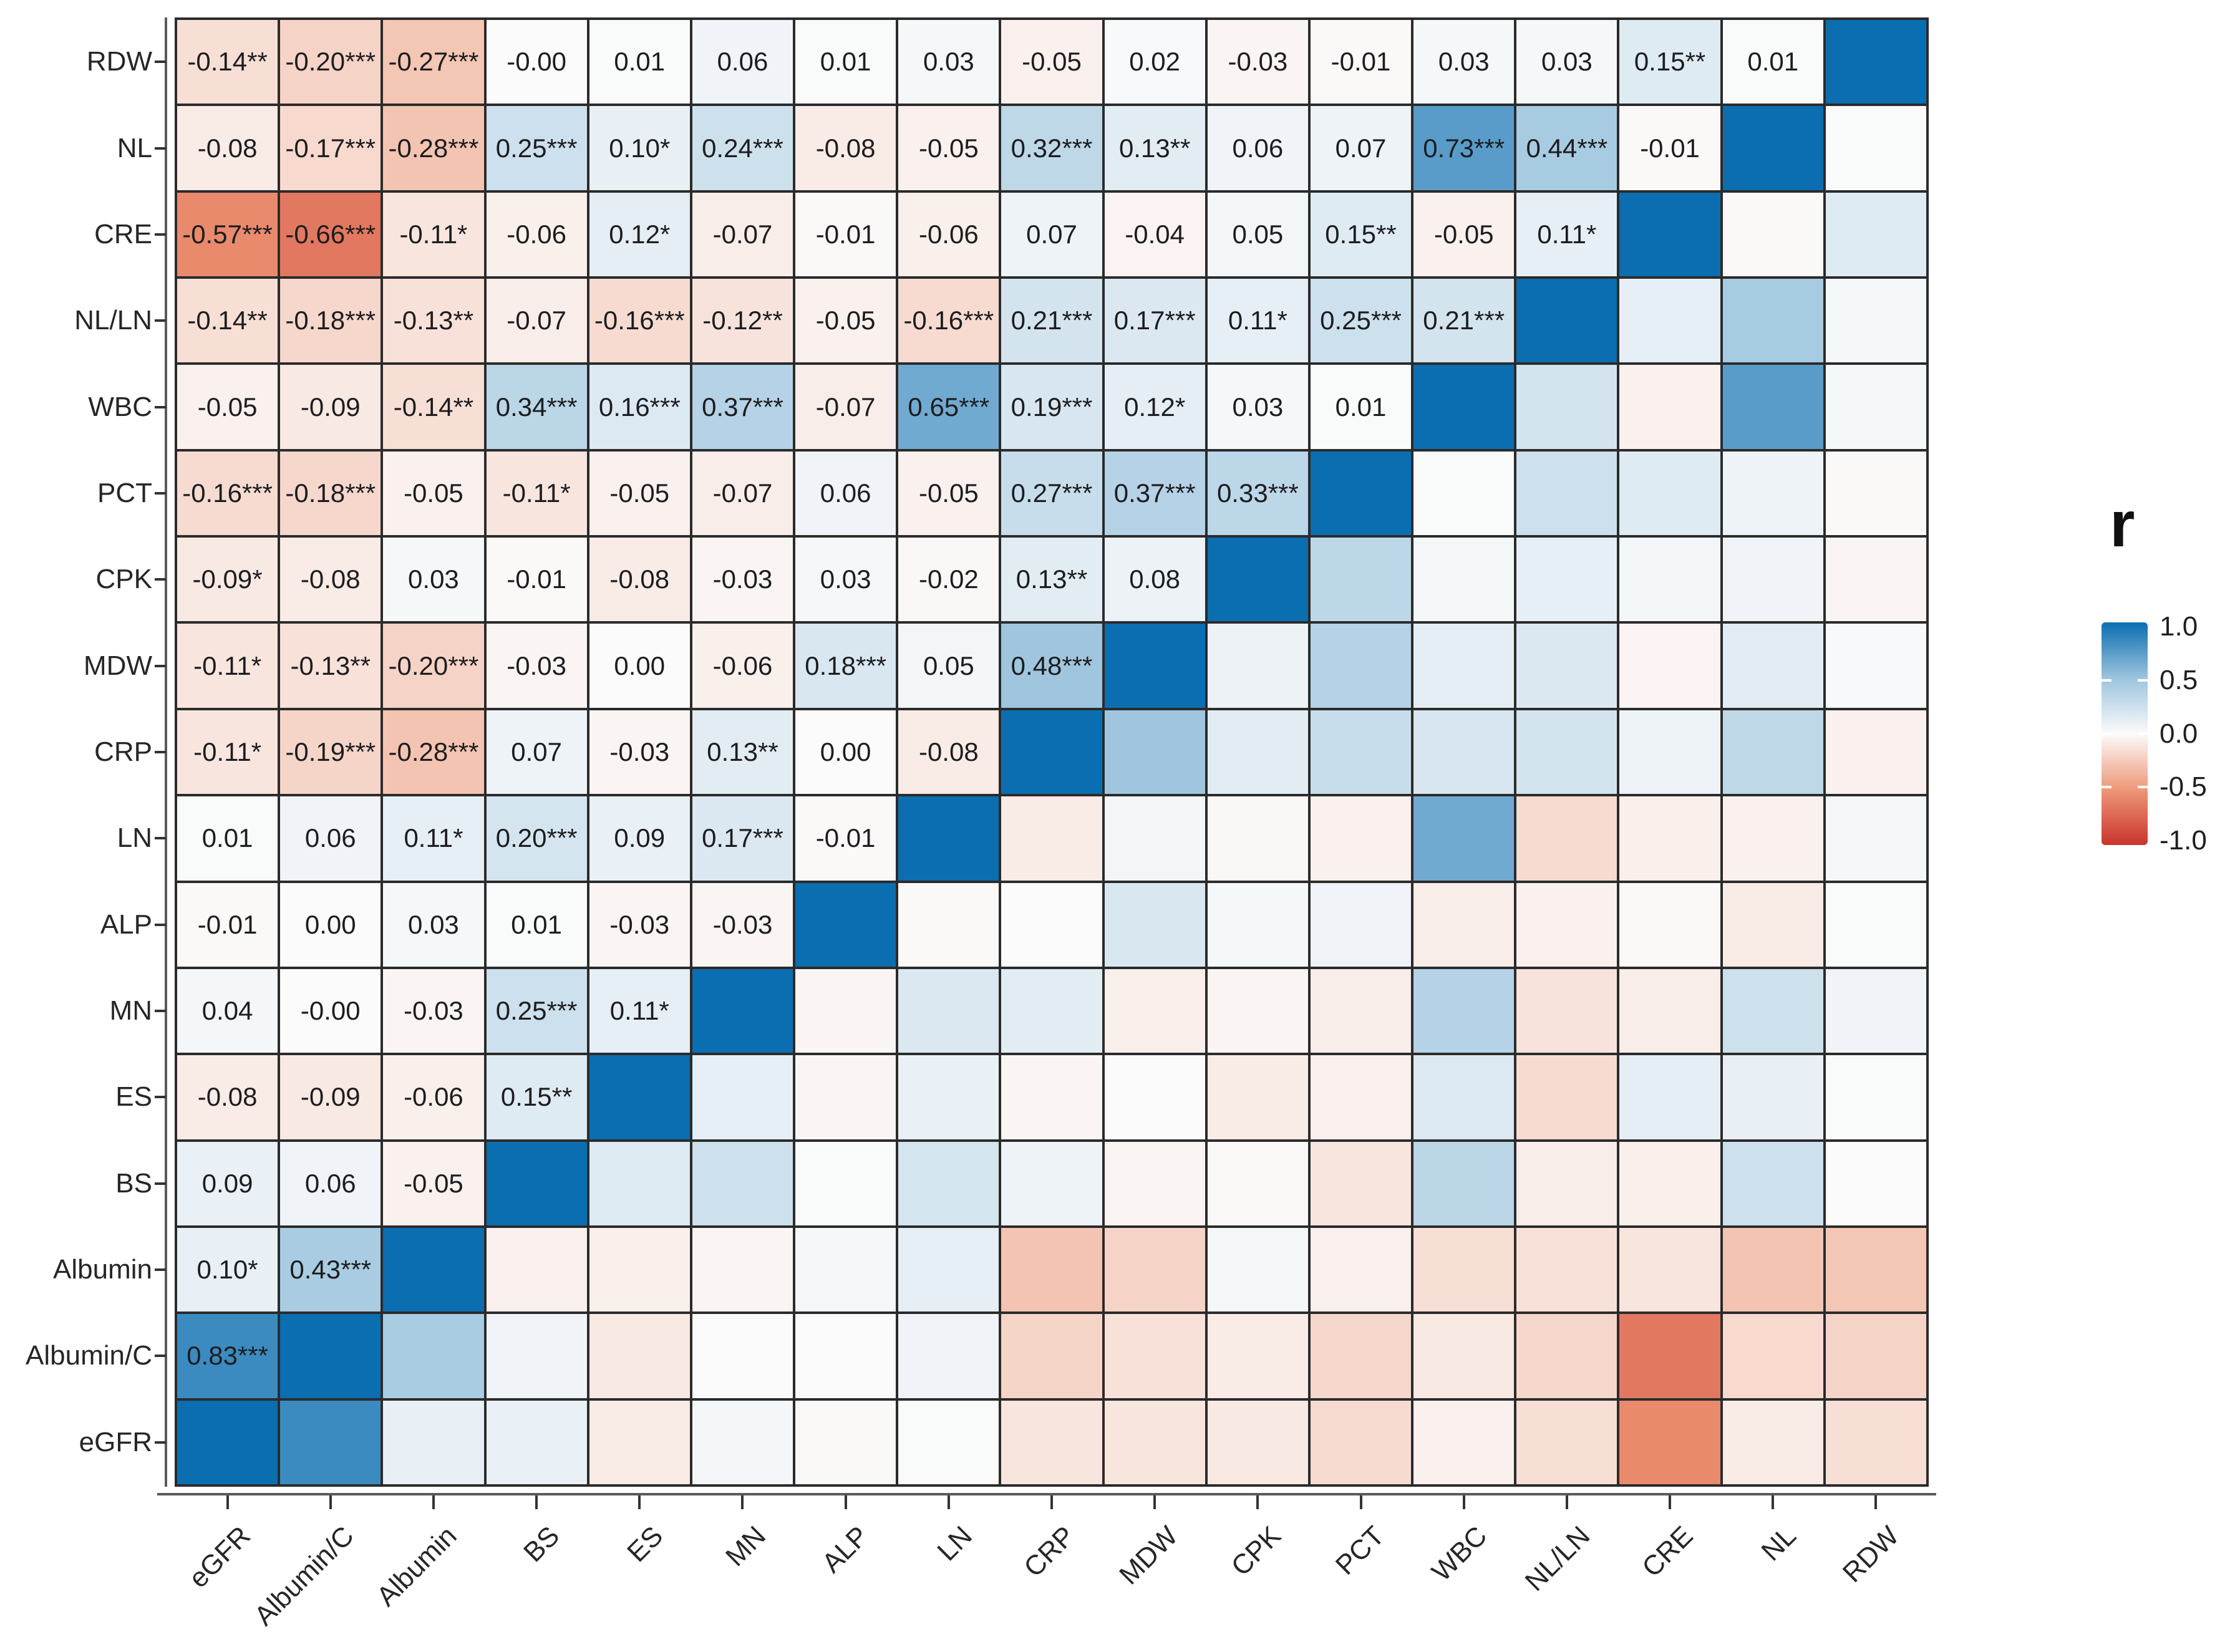 The image size is (2235, 1652). What do you see at coordinates (743, 407) in the screenshot?
I see `matrix-cell-value: 0.37***` at bounding box center [743, 407].